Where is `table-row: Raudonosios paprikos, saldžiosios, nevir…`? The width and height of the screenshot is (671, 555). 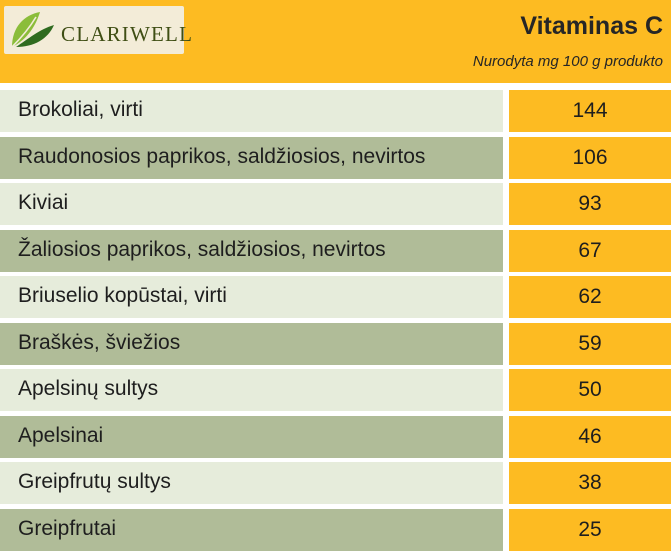 table-row: Raudonosios paprikos, saldžiosios, nevir… is located at coordinates (335, 160).